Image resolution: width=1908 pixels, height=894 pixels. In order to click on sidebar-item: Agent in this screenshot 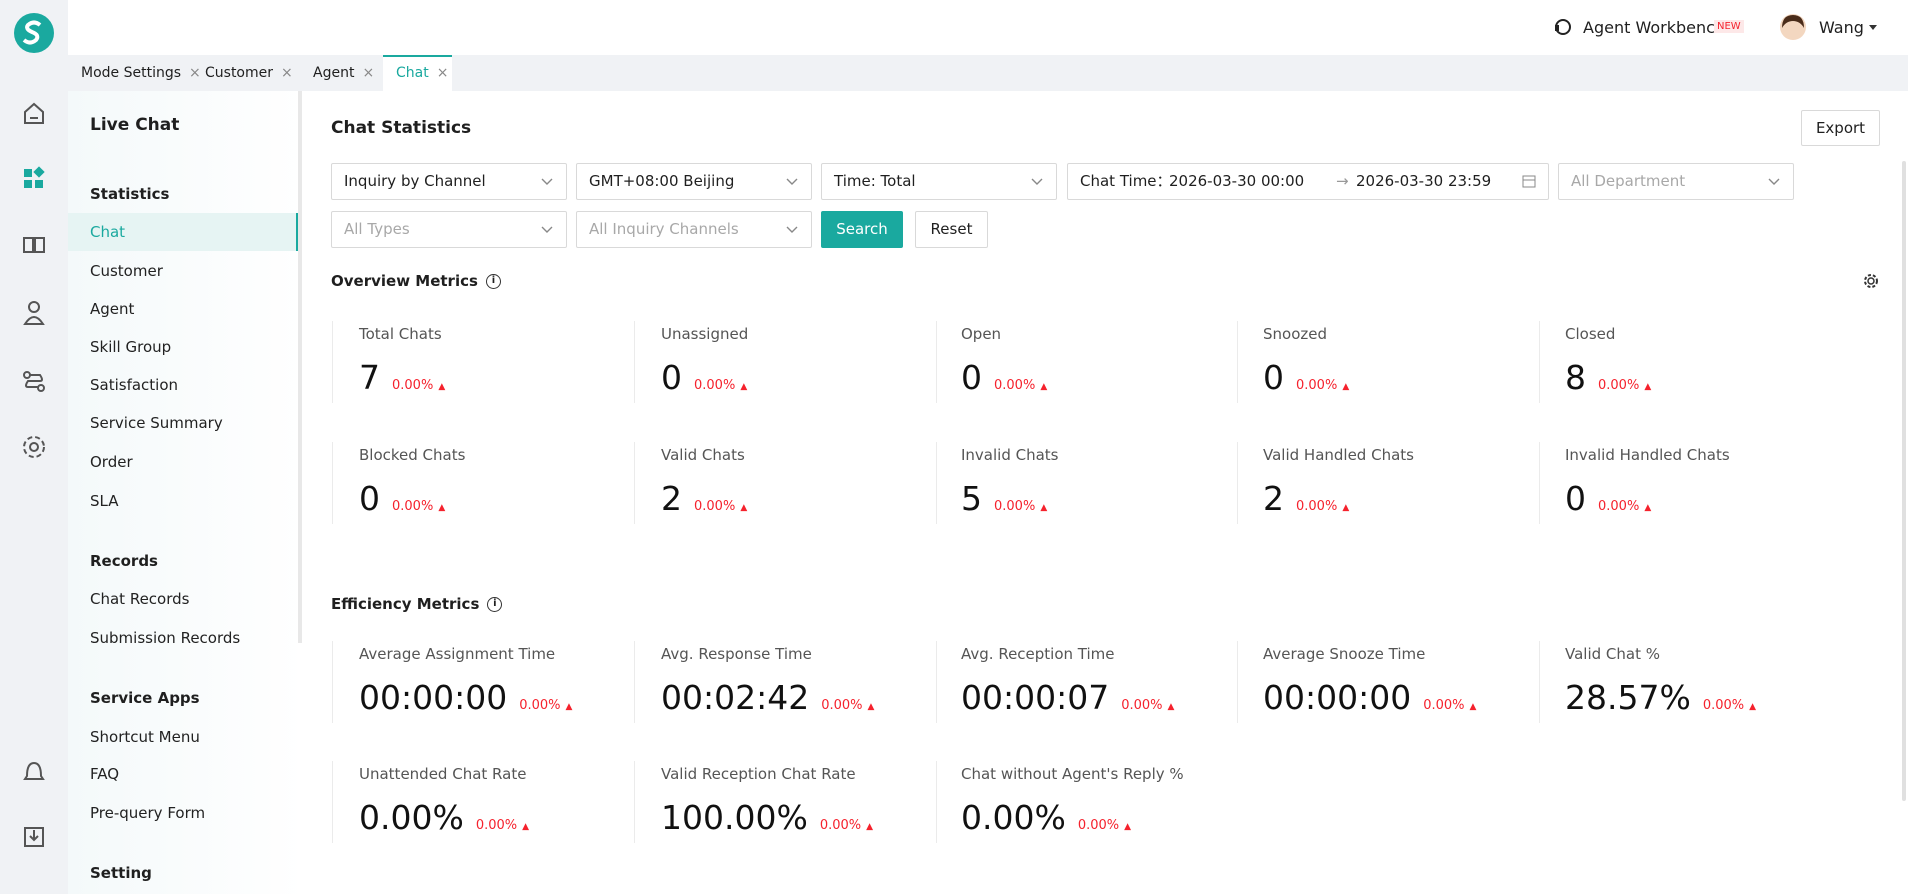, I will do `click(112, 309)`.